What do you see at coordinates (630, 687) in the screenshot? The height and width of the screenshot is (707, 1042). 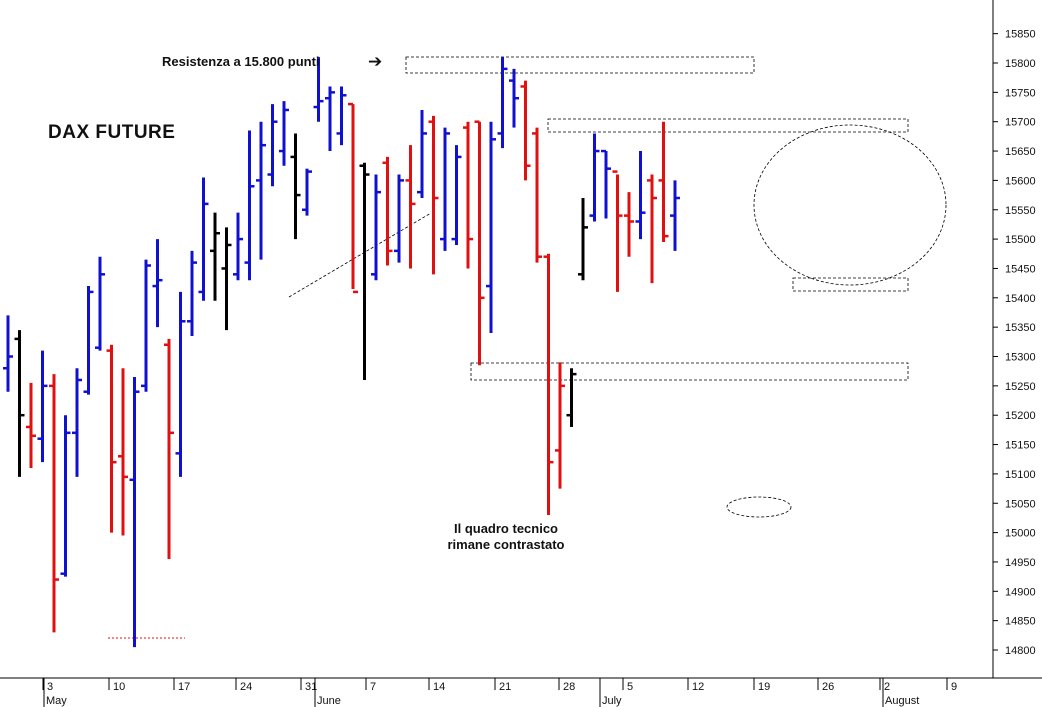 I see `x-tick-label: 5` at bounding box center [630, 687].